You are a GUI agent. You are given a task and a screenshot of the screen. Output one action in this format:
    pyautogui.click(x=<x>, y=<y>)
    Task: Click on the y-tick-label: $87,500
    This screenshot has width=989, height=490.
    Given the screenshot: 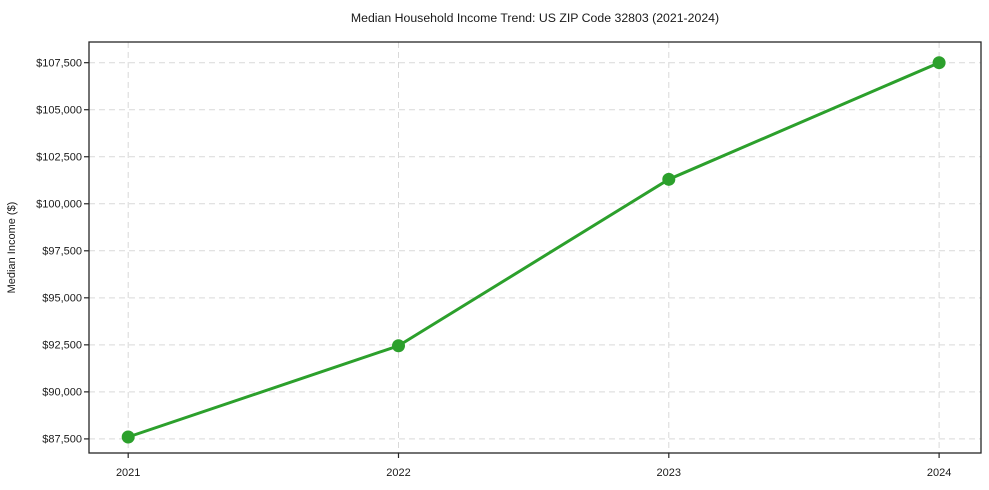 What is the action you would take?
    pyautogui.click(x=62, y=440)
    